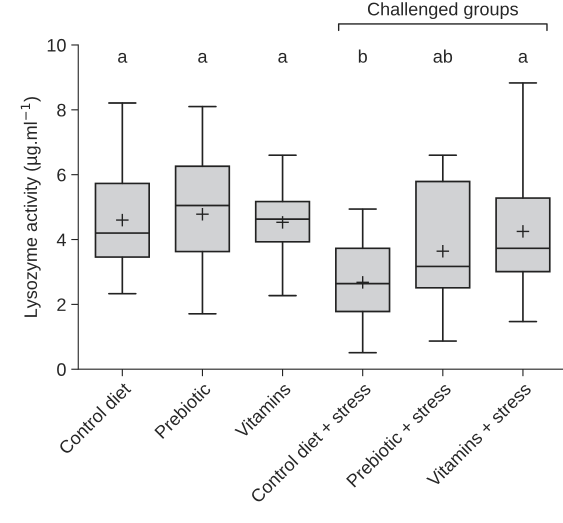  What do you see at coordinates (30, 207) in the screenshot?
I see `y-axis-title: Lysozyme activity (µg.ml$^{−1}$)` at bounding box center [30, 207].